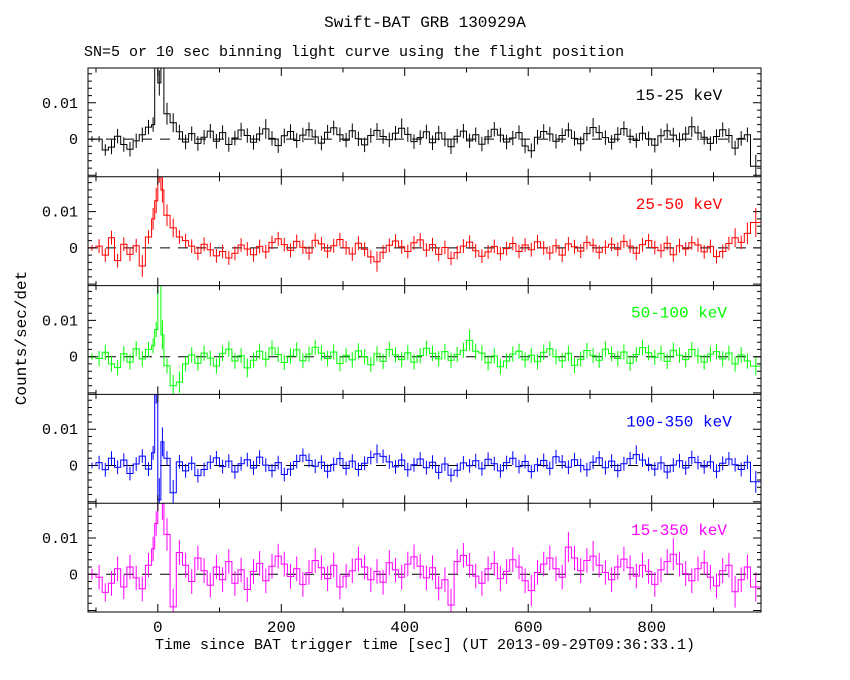  What do you see at coordinates (281, 628) in the screenshot?
I see `x-tick-label: 200` at bounding box center [281, 628].